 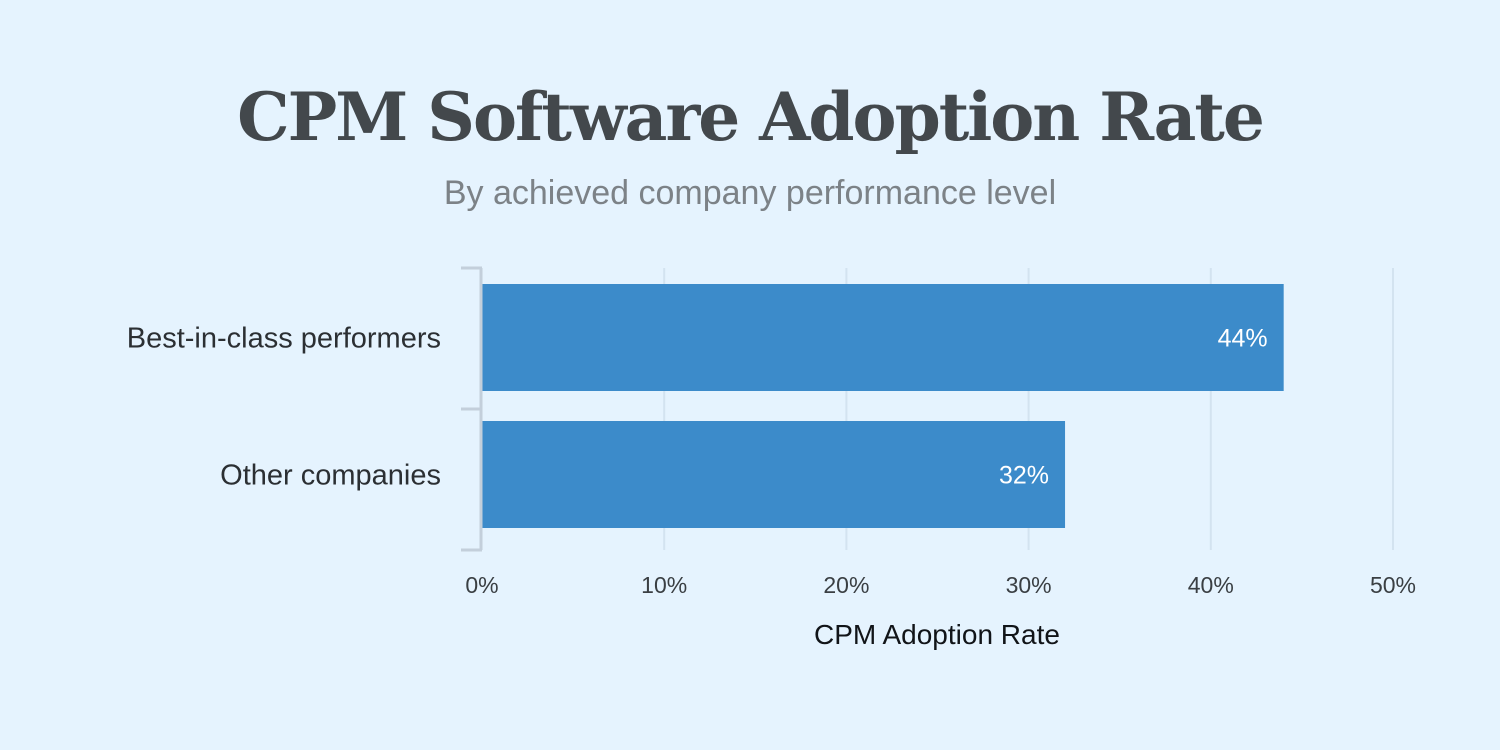 I want to click on x-tick-label: 30%, so click(x=1029, y=585).